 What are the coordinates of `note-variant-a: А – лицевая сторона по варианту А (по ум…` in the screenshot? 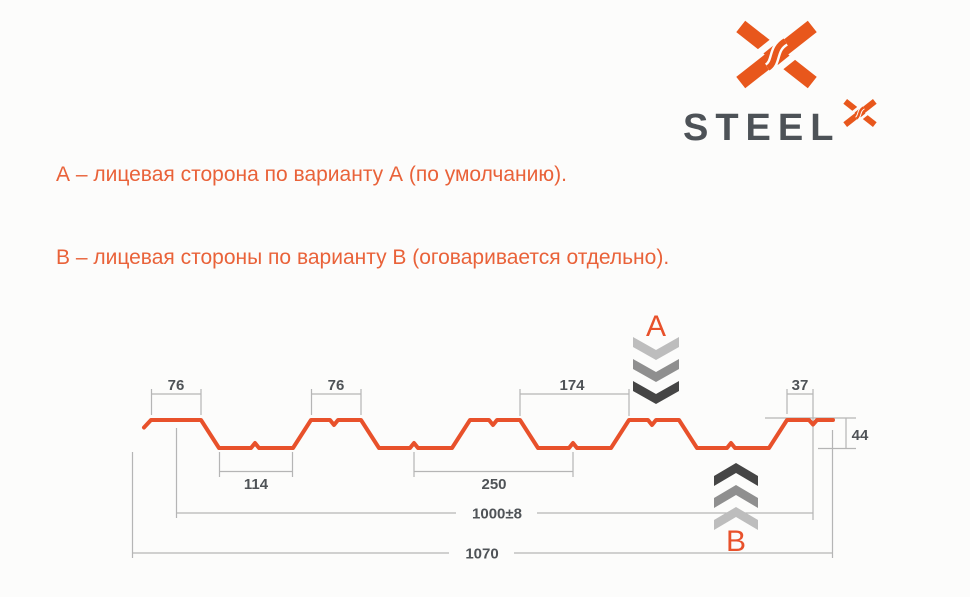 It's located at (311, 174).